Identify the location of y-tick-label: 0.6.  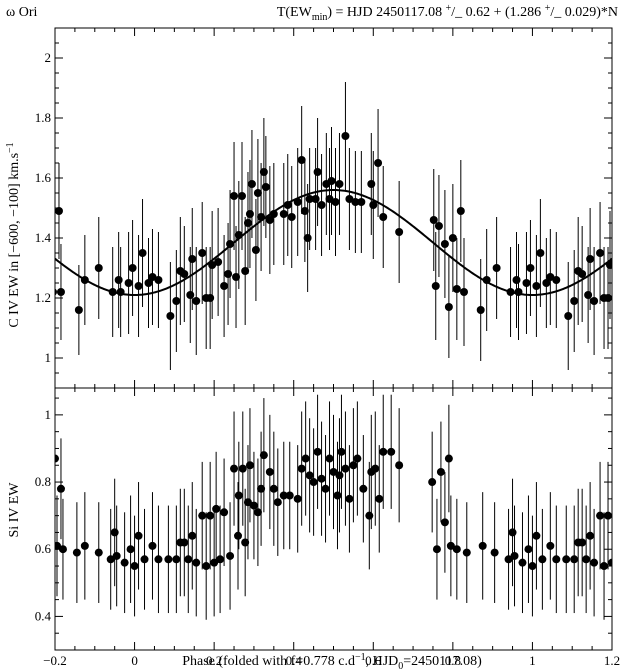
(43, 548).